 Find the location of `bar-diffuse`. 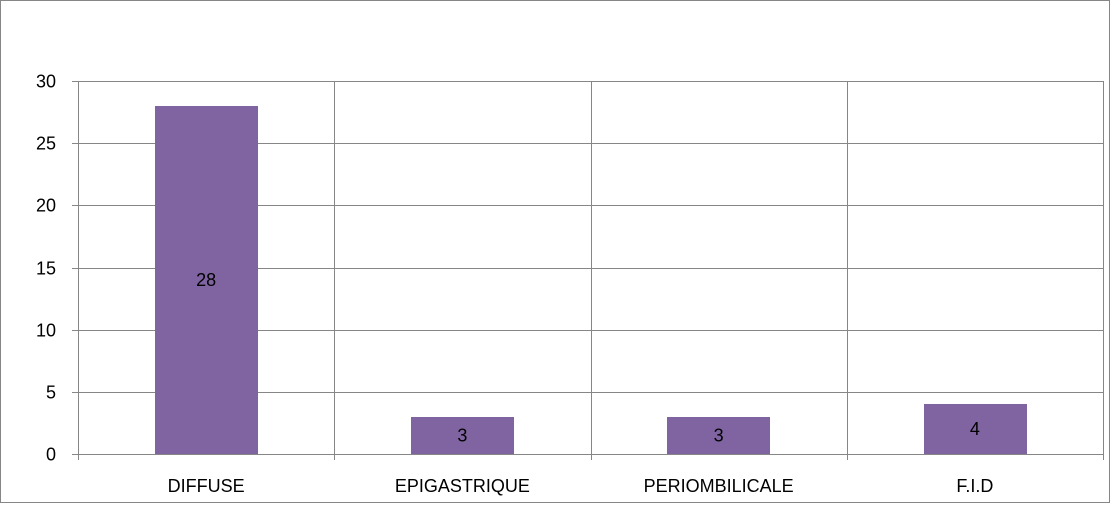

bar-diffuse is located at coordinates (206, 280).